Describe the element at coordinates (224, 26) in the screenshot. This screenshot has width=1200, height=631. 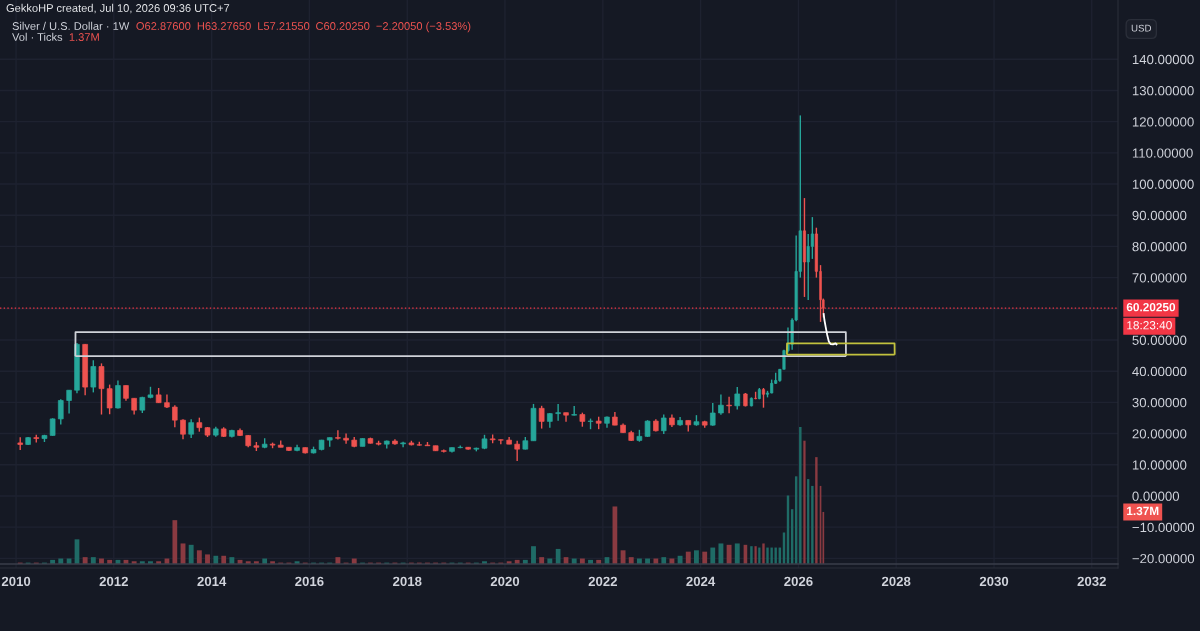
I see `annotation: H63.27650` at that location.